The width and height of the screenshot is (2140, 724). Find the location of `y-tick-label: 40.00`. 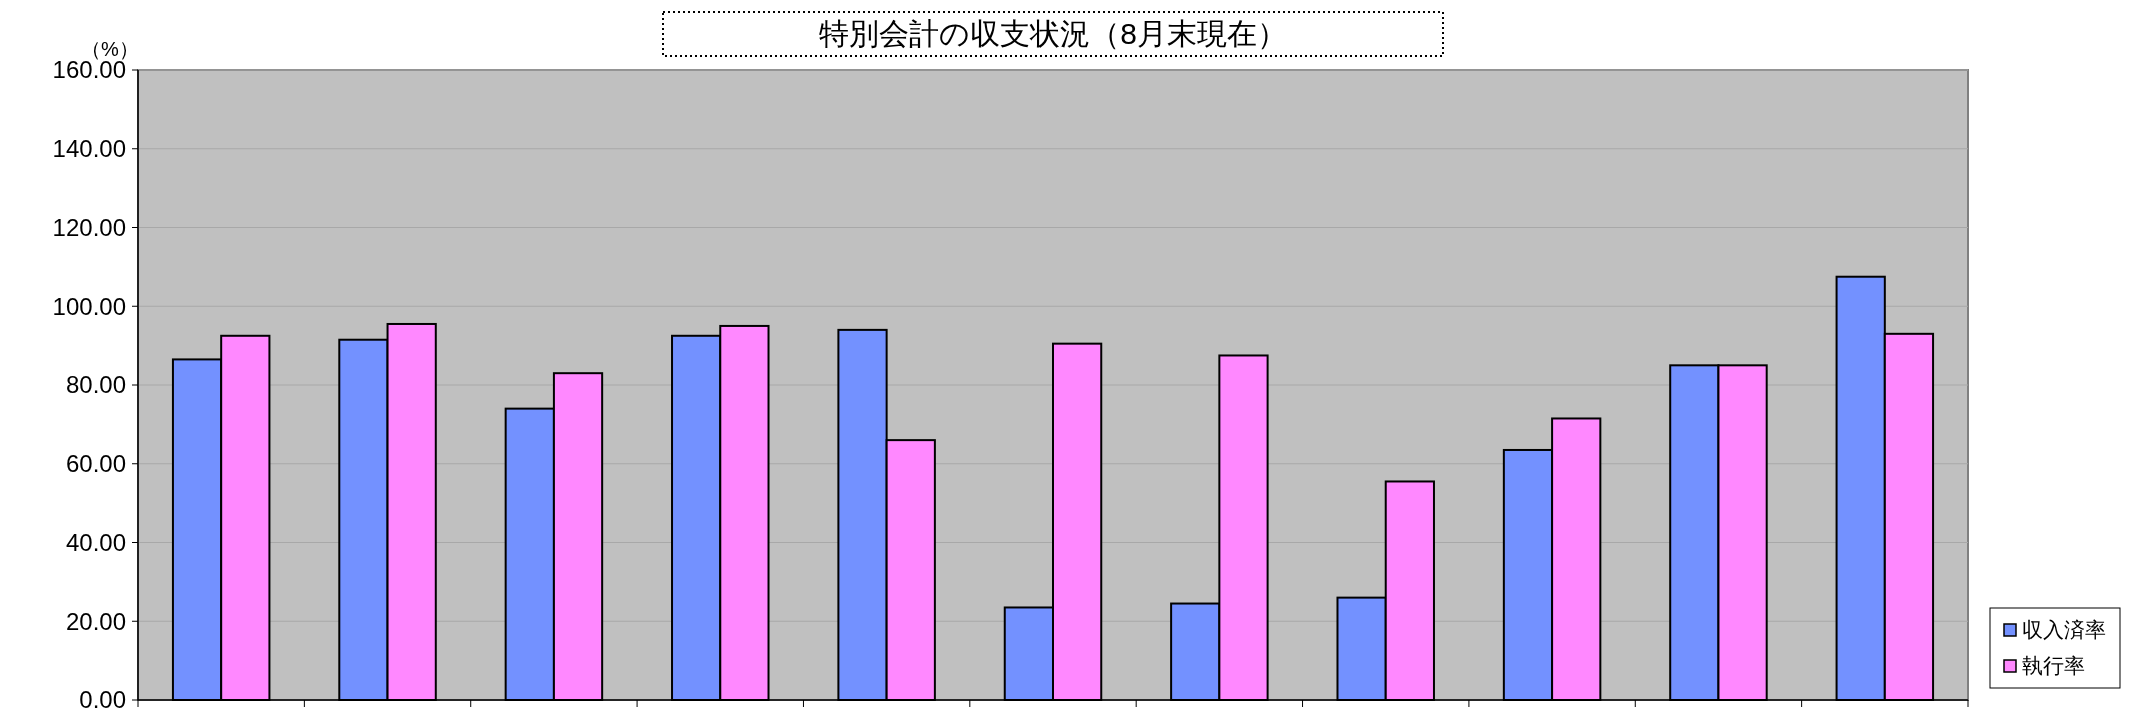

y-tick-label: 40.00 is located at coordinates (95, 542).